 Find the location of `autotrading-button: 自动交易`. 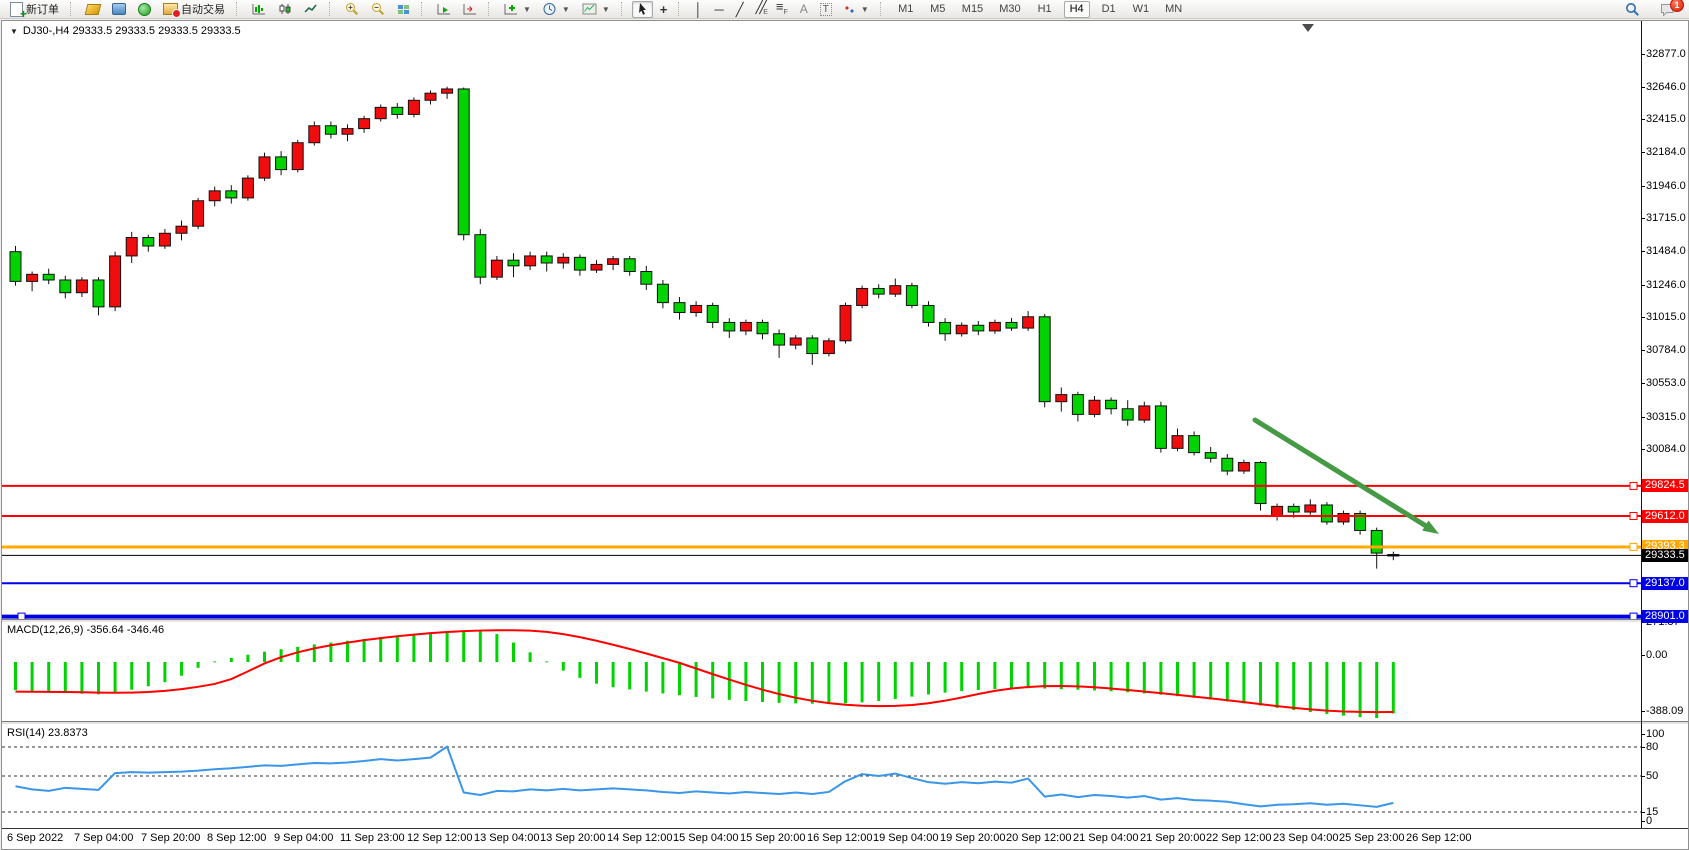

autotrading-button: 自动交易 is located at coordinates (194, 9).